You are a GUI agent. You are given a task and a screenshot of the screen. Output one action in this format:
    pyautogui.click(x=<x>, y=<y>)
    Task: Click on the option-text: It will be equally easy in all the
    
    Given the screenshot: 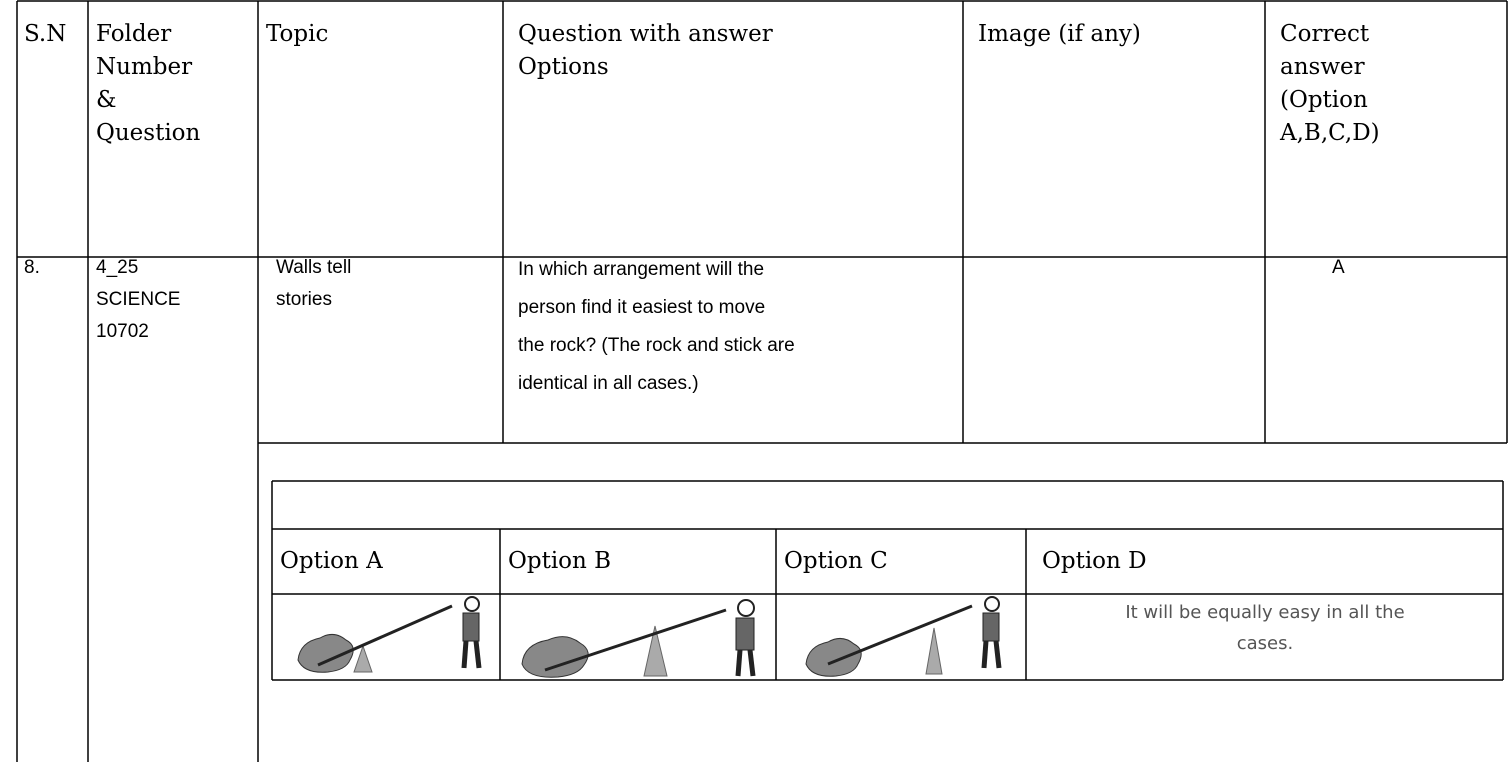 What is the action you would take?
    pyautogui.click(x=1265, y=612)
    